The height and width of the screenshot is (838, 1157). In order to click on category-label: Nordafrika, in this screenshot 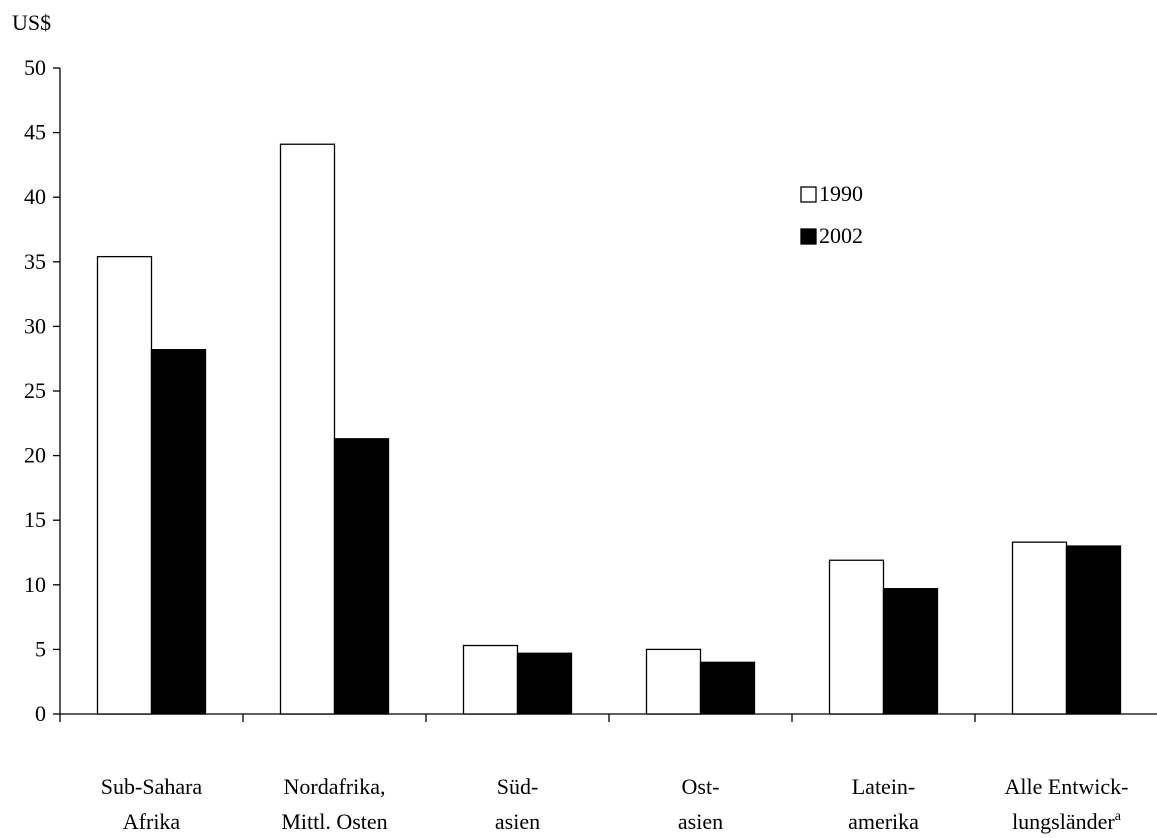, I will do `click(334, 786)`.